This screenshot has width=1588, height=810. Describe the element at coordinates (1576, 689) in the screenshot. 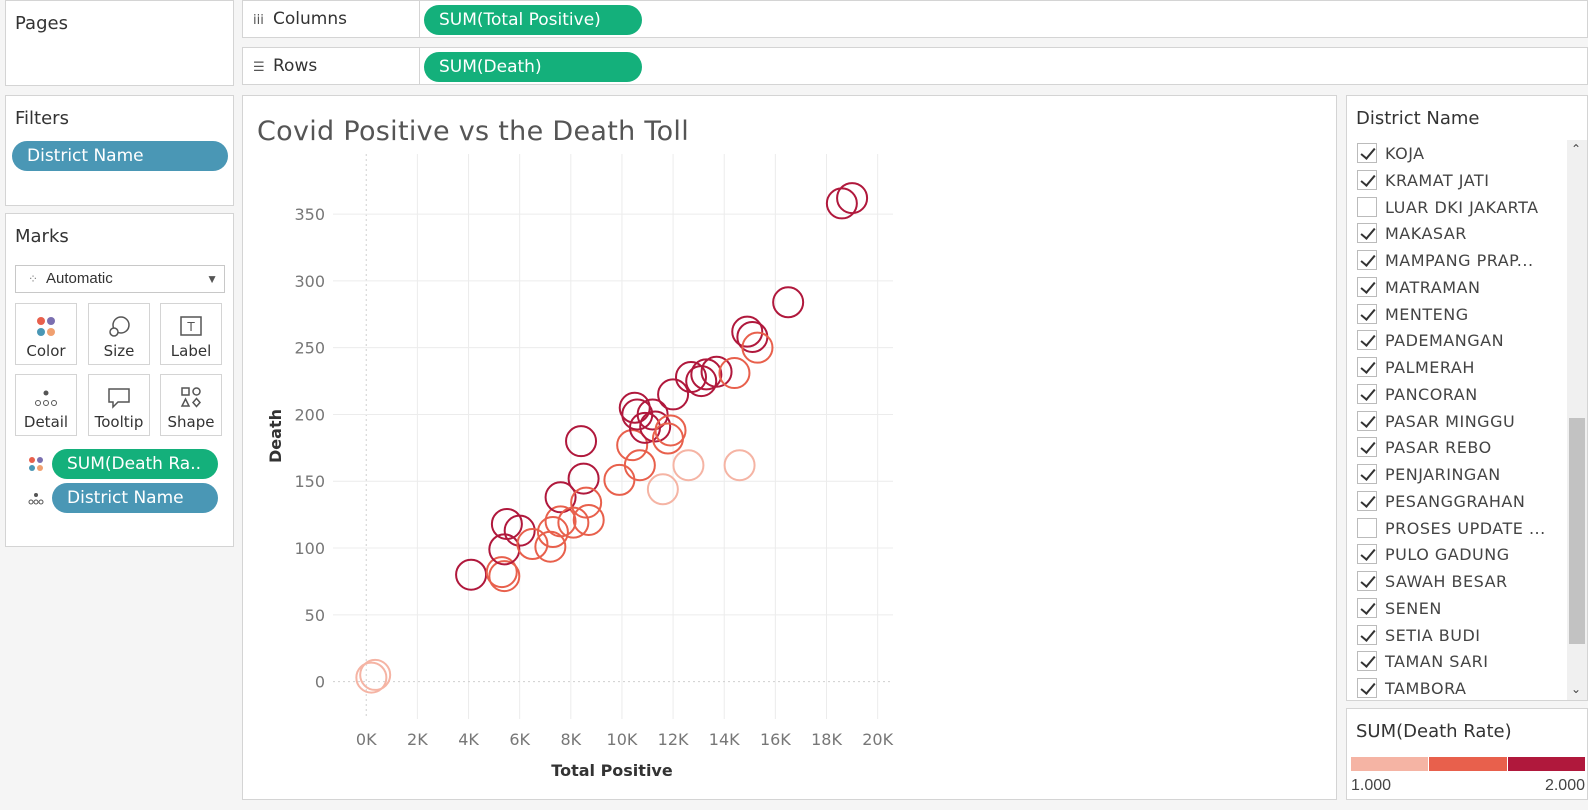

I see `scroll-down-icon: ⌄` at that location.